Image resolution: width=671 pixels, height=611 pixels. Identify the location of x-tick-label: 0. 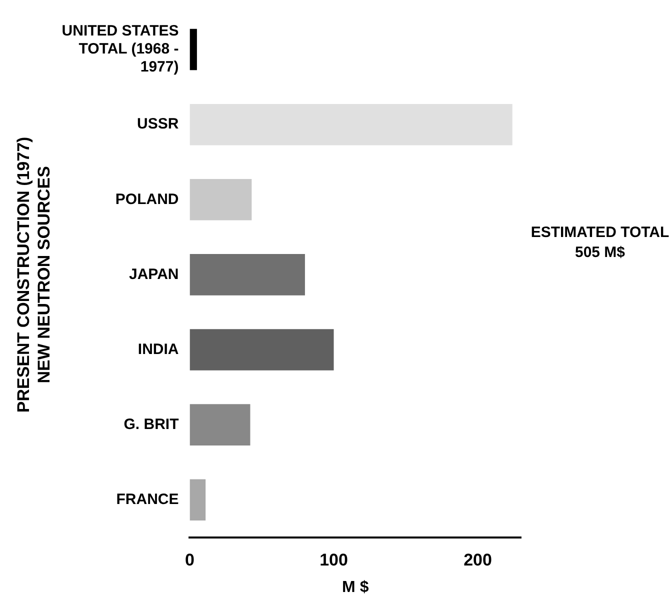
(189, 560).